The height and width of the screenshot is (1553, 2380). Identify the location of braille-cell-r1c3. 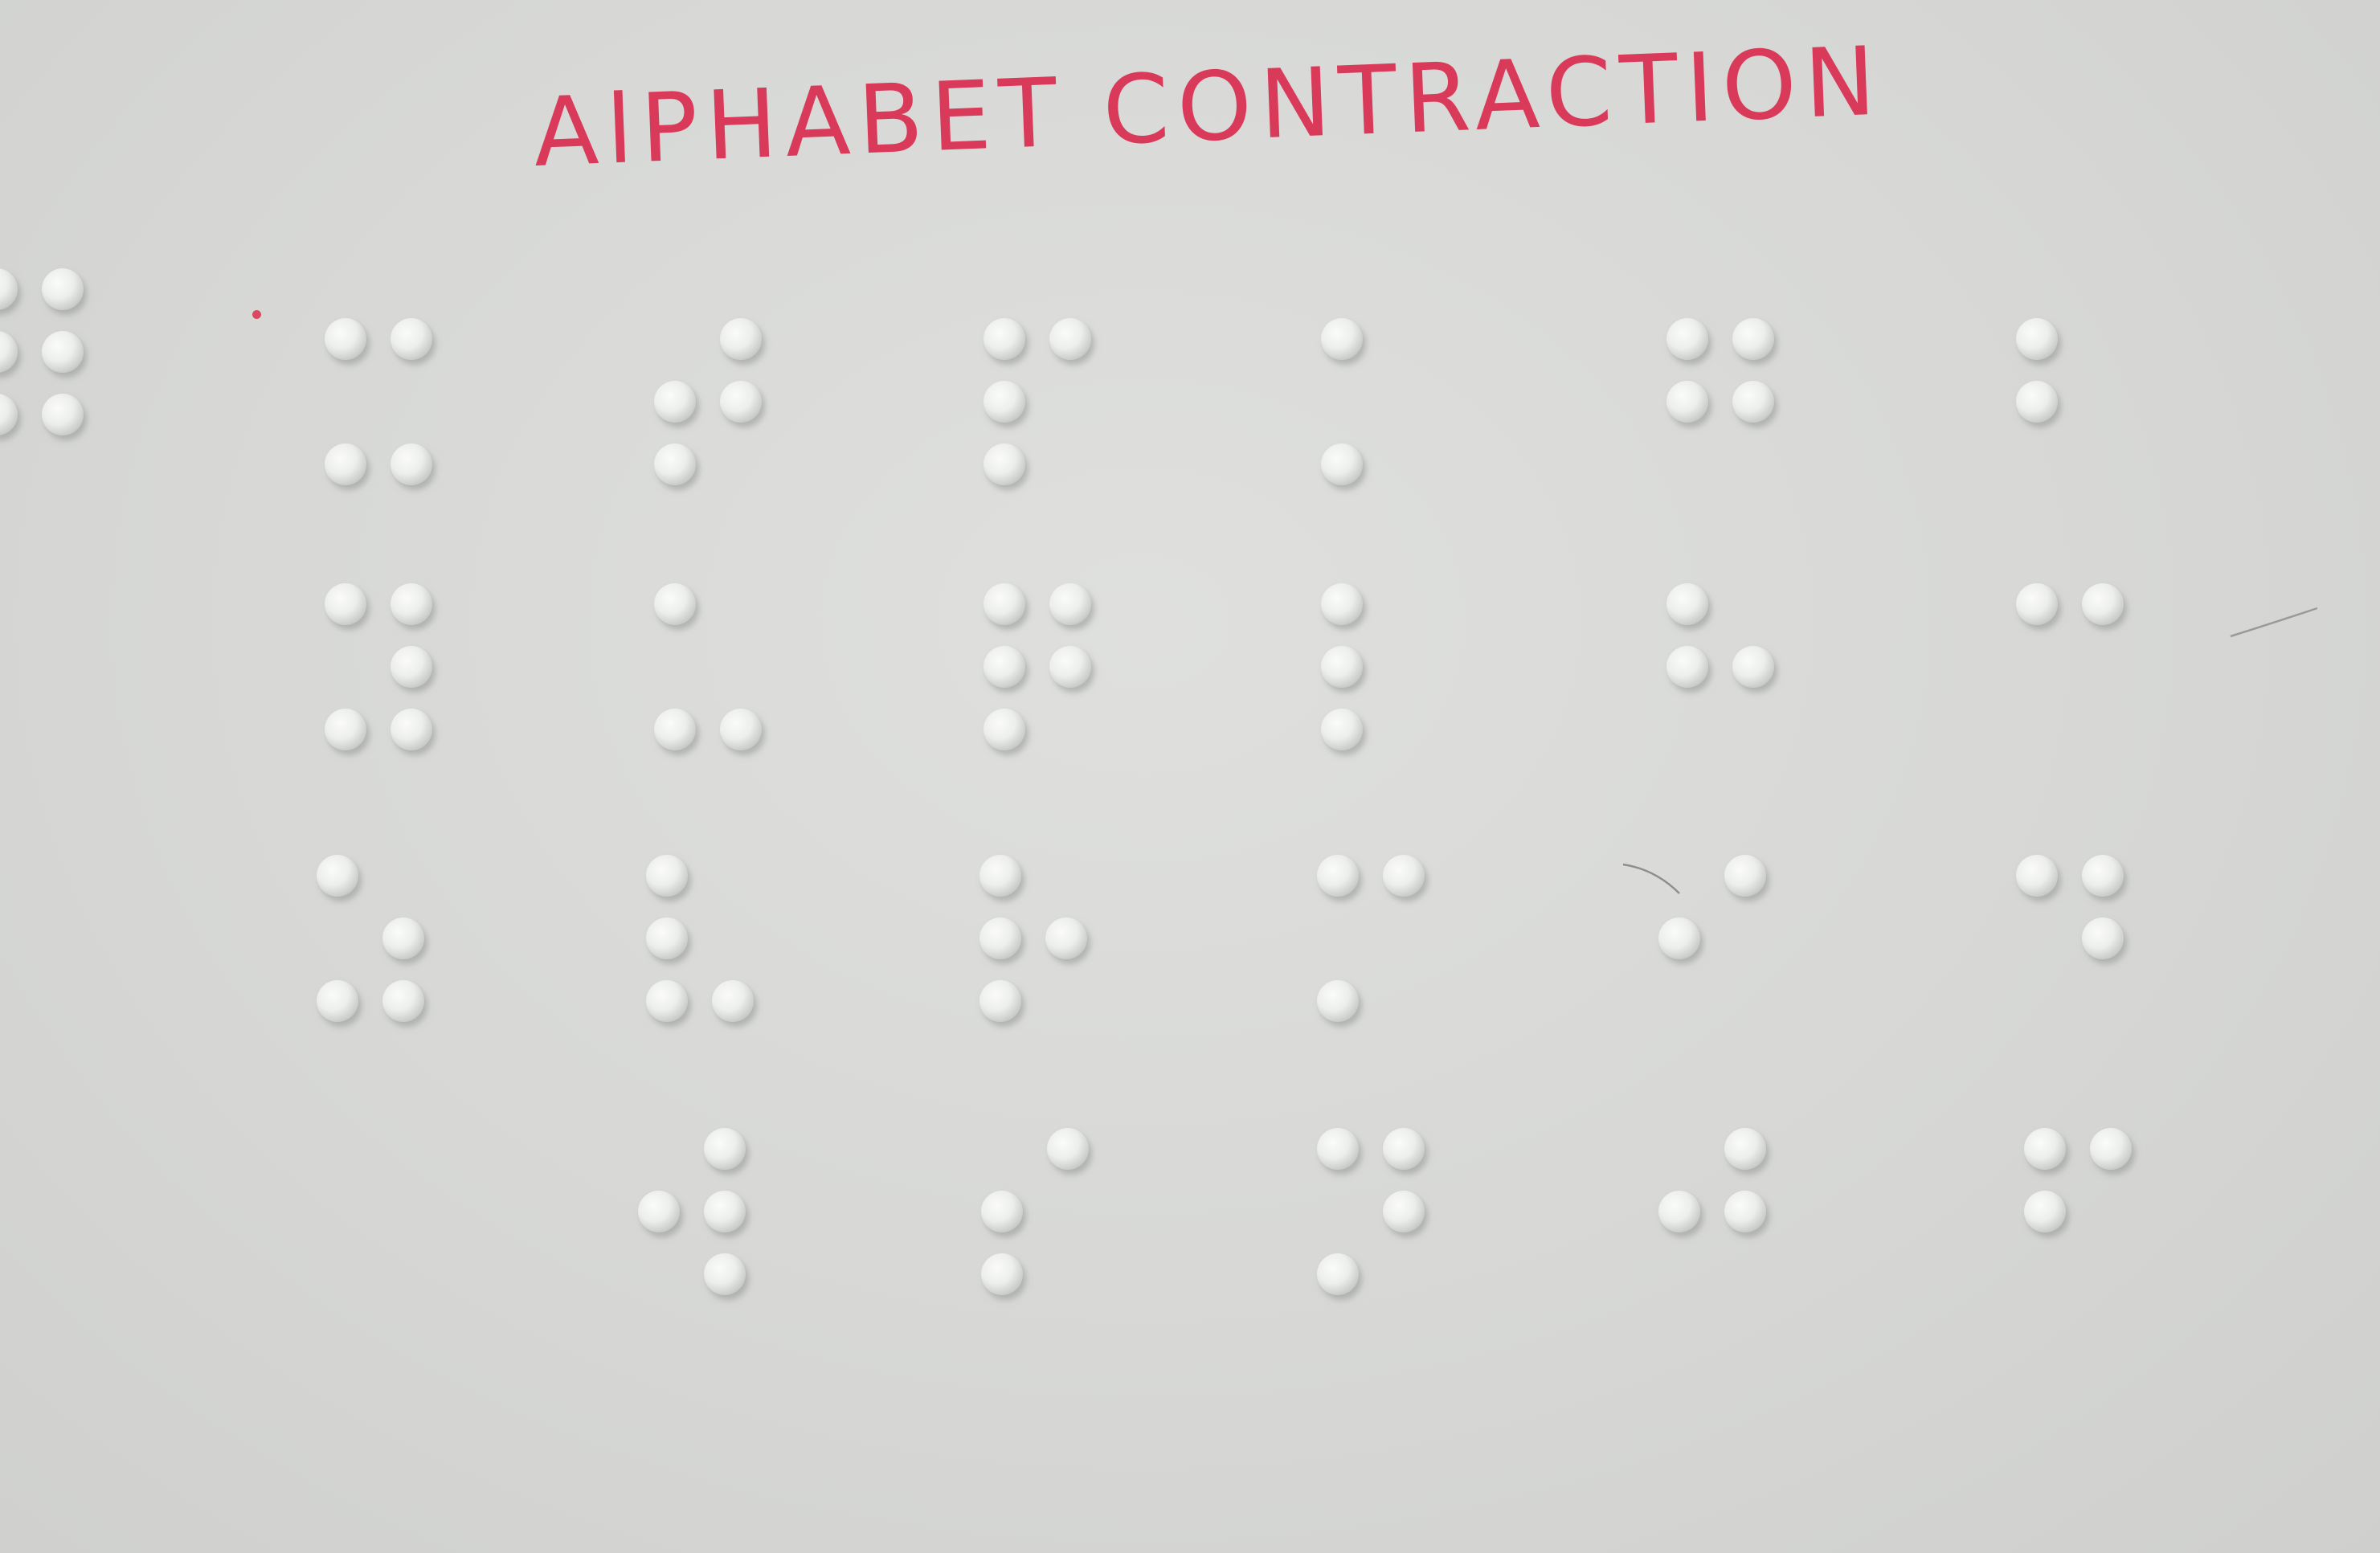
(1037, 402).